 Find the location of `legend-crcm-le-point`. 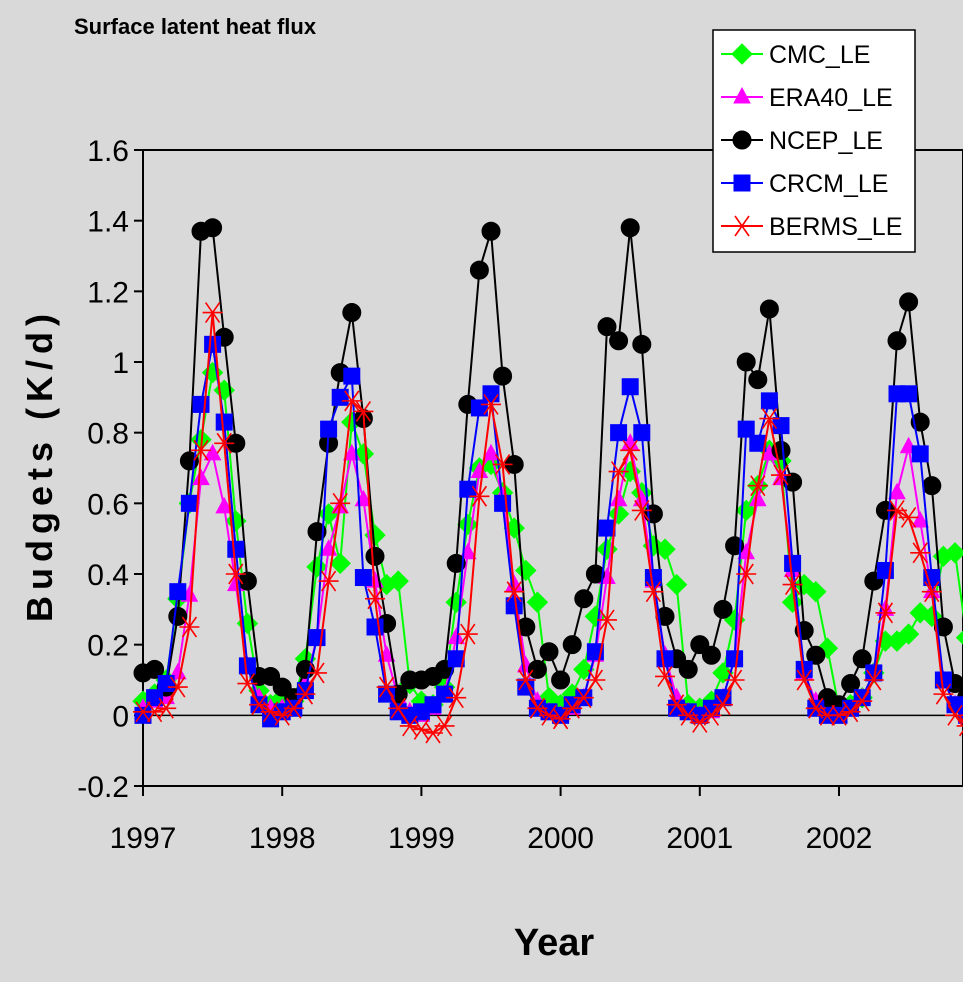

legend-crcm-le-point is located at coordinates (742, 183).